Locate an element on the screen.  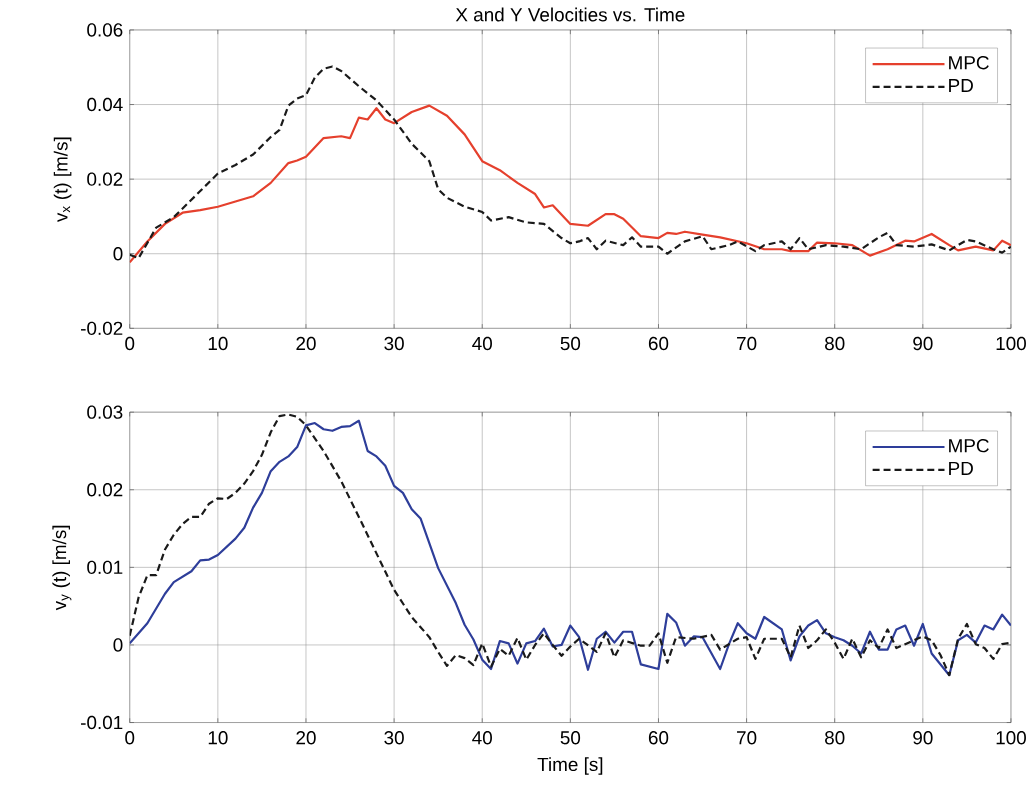
y-tick-label: 0.01 is located at coordinates (105, 567).